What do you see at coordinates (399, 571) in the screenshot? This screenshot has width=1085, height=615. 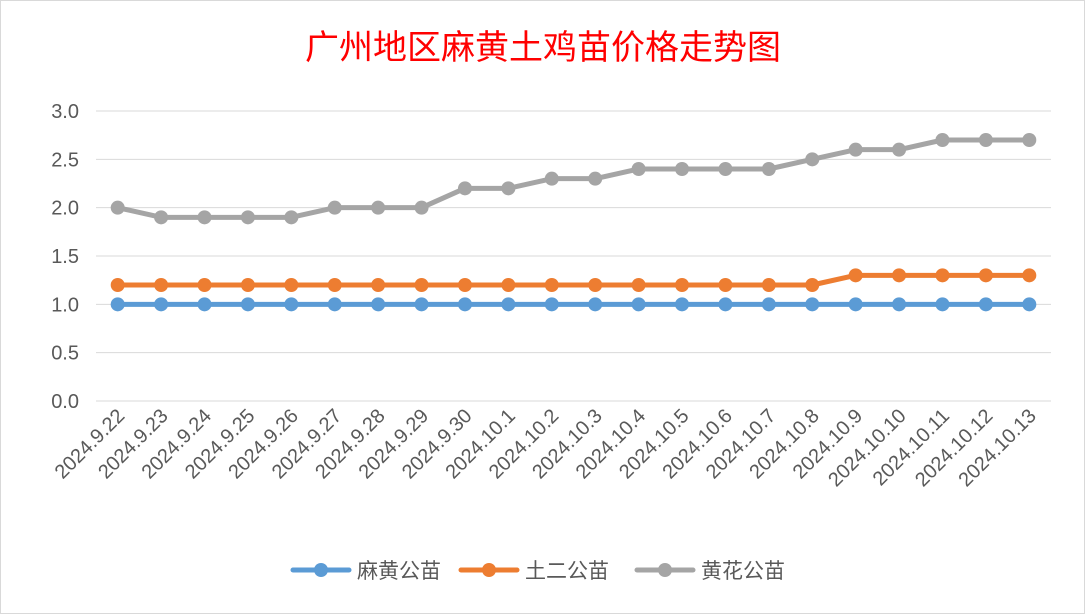 I see `legend-label: 麻黄公苗` at bounding box center [399, 571].